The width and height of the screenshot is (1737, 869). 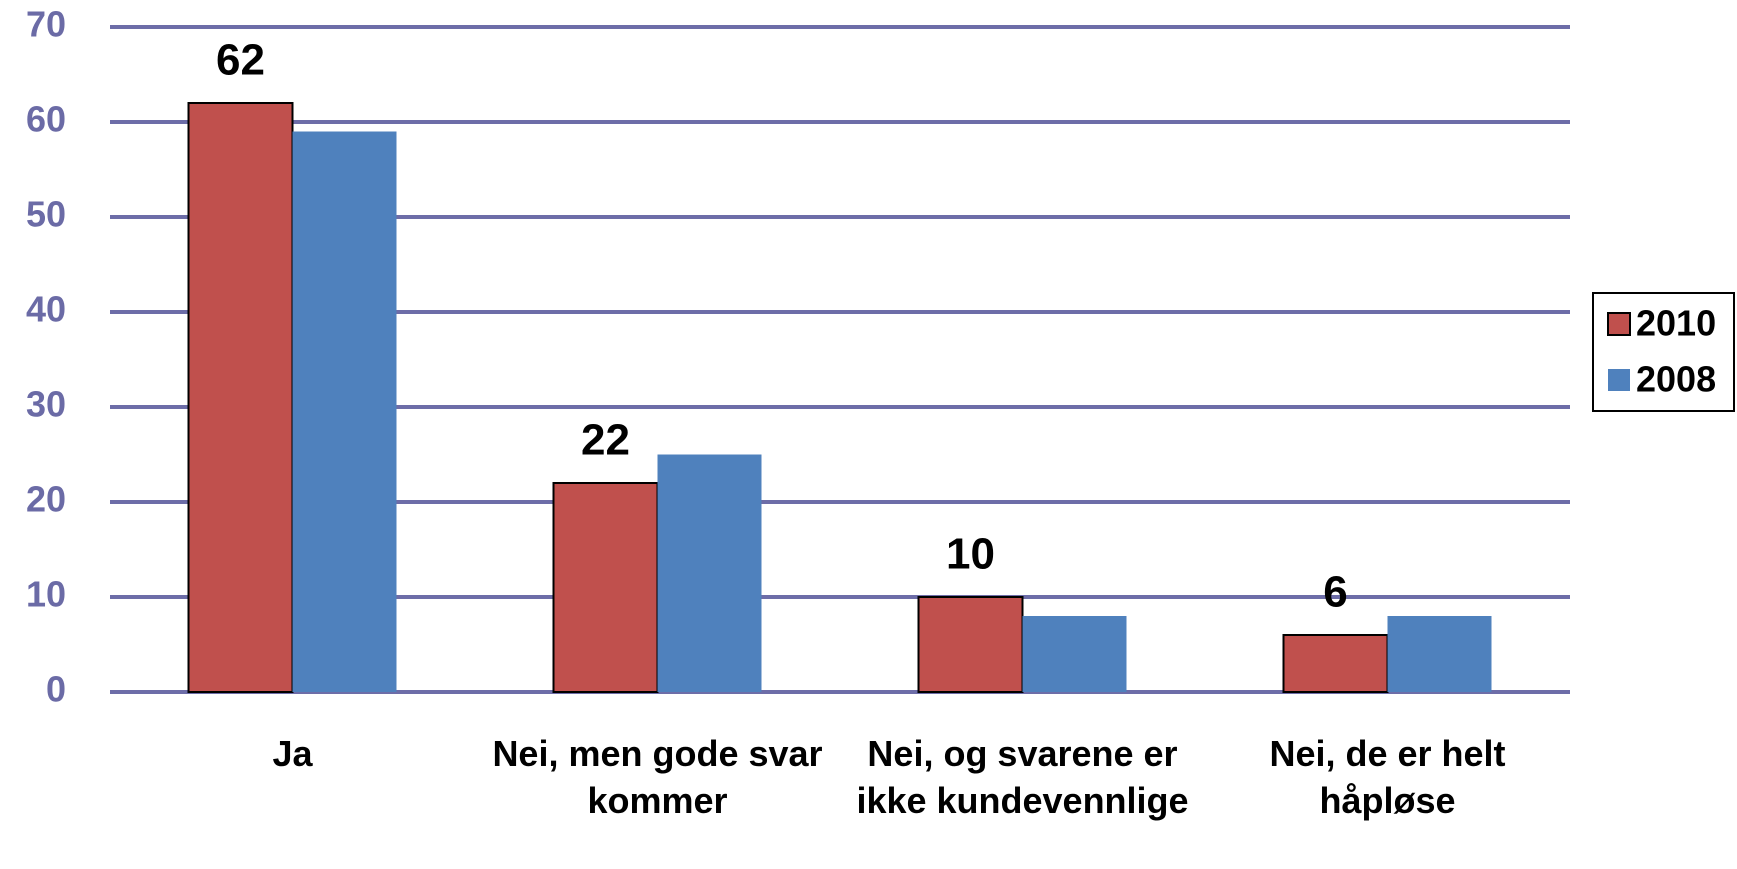 What do you see at coordinates (46, 309) in the screenshot?
I see `y-tick-label: 40` at bounding box center [46, 309].